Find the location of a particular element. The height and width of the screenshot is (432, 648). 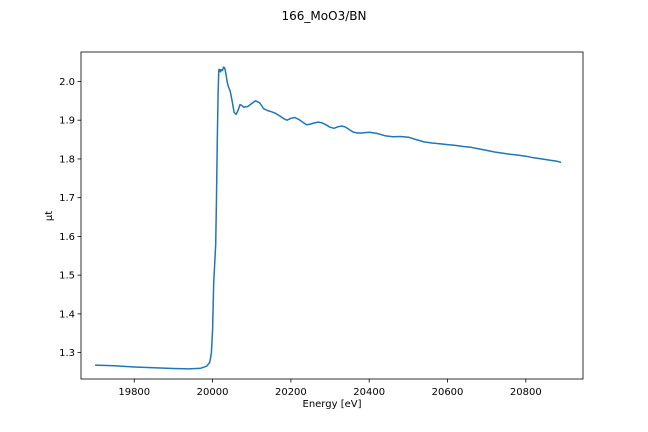

y-axis: 1.3 1.4 1.5 1.6 1.7 1.8 1.9 2.0 is located at coordinates (70, 218).